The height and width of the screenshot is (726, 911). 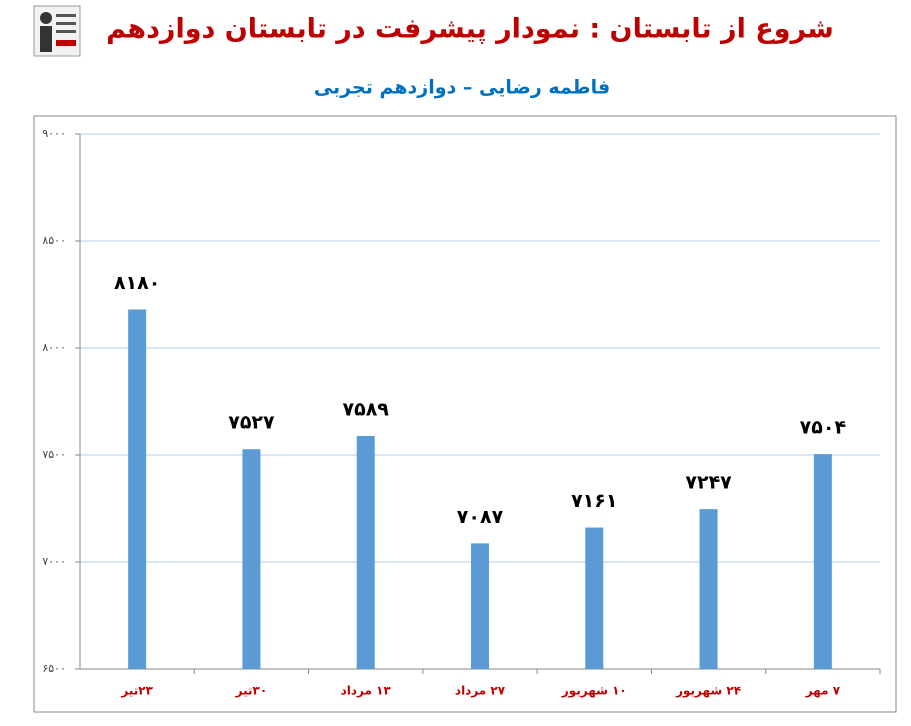 What do you see at coordinates (251, 423) in the screenshot?
I see `value-label: ۷۵۲۷` at bounding box center [251, 423].